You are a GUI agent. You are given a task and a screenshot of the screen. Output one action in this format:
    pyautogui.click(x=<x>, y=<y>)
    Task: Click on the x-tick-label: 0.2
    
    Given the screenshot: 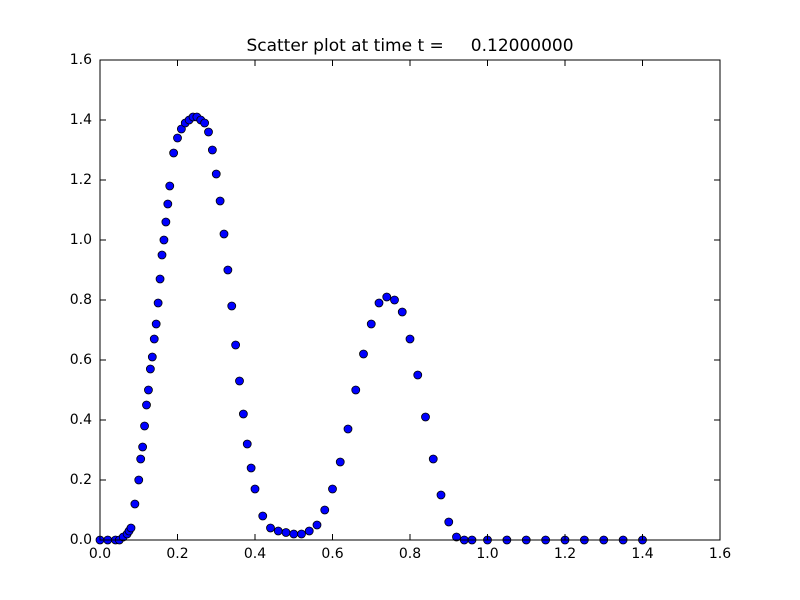 What is the action you would take?
    pyautogui.click(x=177, y=554)
    